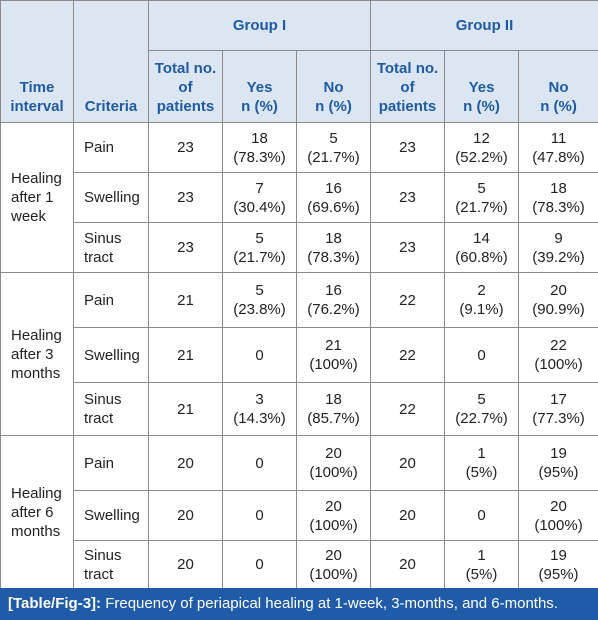 This screenshot has width=598, height=620. I want to click on interval-cell: Healing after 3 months, so click(37, 354).